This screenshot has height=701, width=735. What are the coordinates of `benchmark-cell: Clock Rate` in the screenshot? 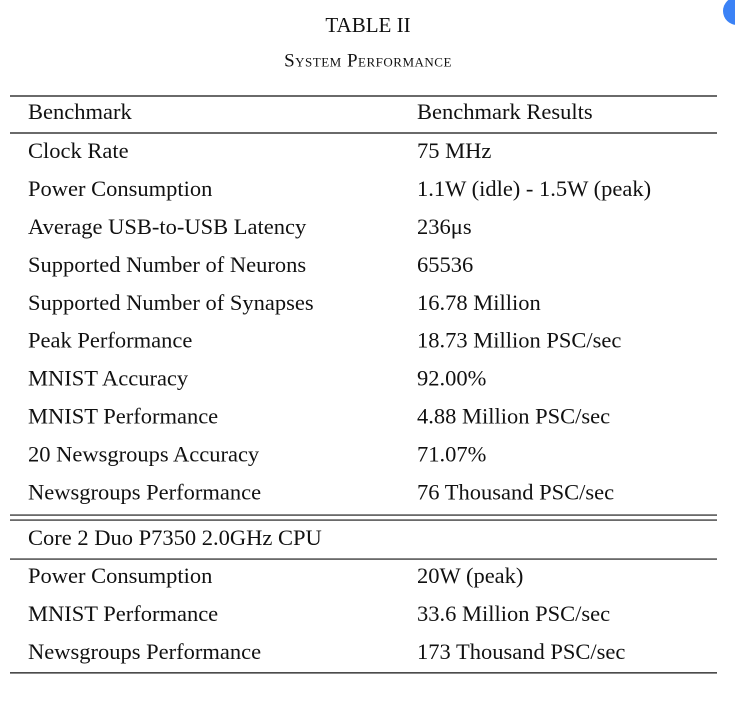 It's located at (78, 150).